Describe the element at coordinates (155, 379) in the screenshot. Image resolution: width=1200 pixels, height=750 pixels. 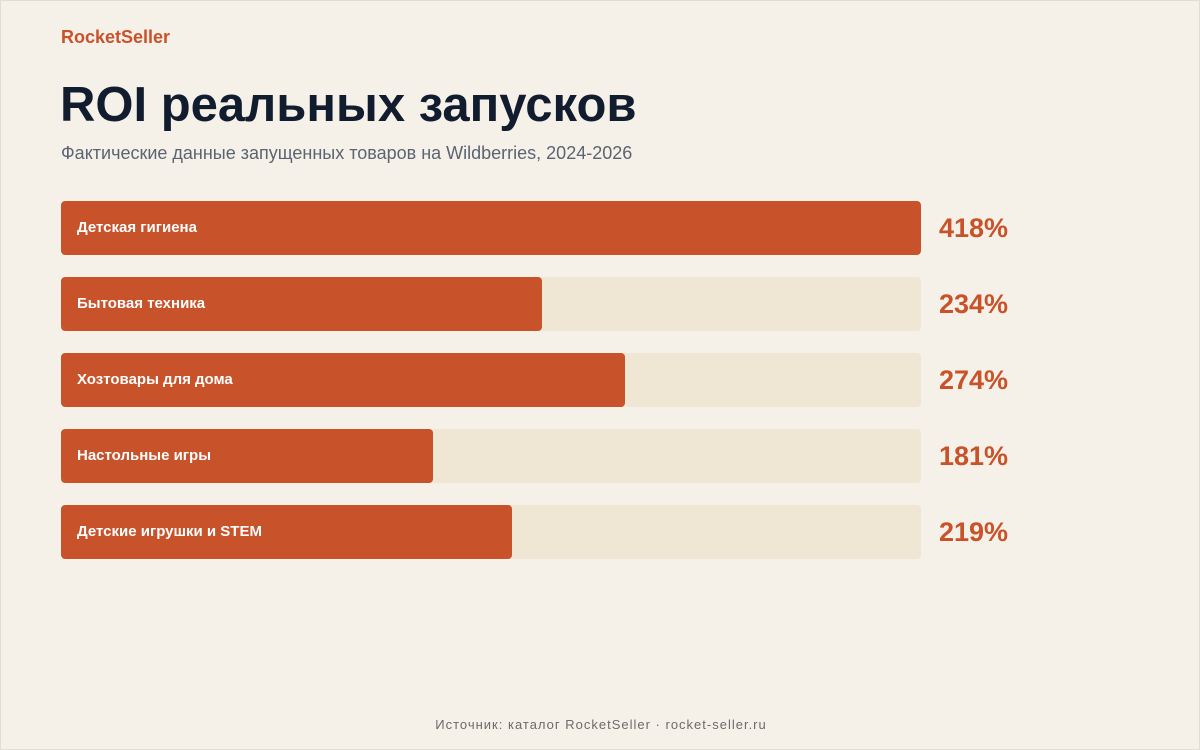
I see `bar-category-label: Хозтовары для дома` at that location.